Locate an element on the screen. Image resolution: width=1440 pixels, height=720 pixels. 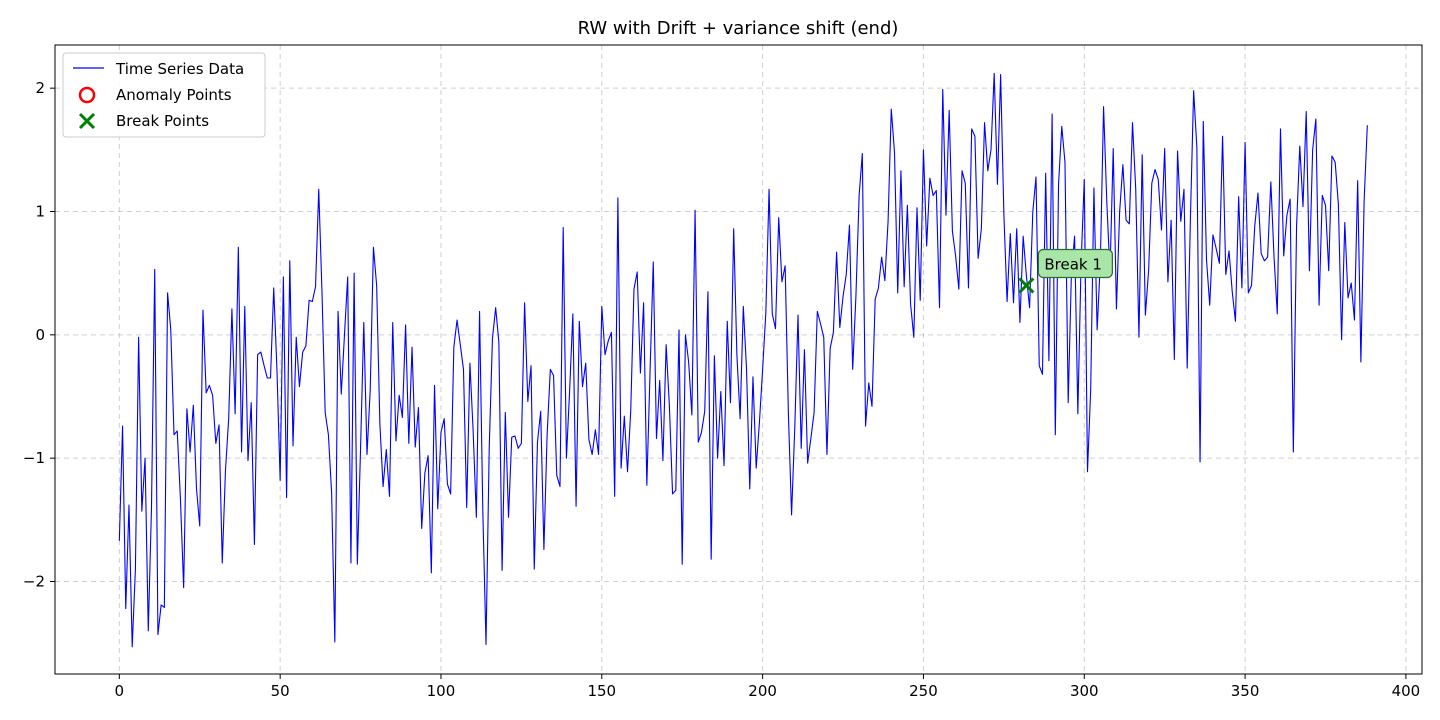
legend-label-series: Time Series Data is located at coordinates (179, 69).